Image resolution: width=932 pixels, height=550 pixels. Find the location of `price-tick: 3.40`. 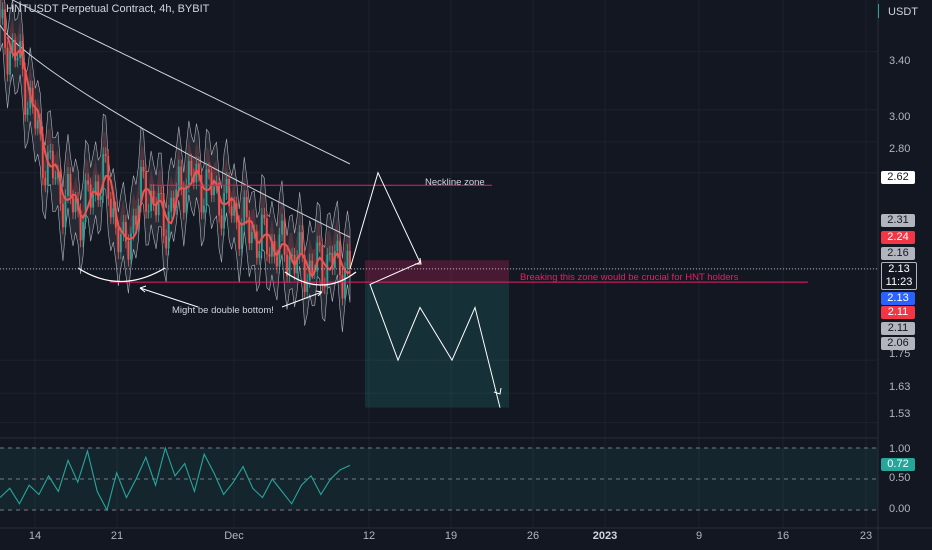

price-tick: 3.40 is located at coordinates (900, 61).